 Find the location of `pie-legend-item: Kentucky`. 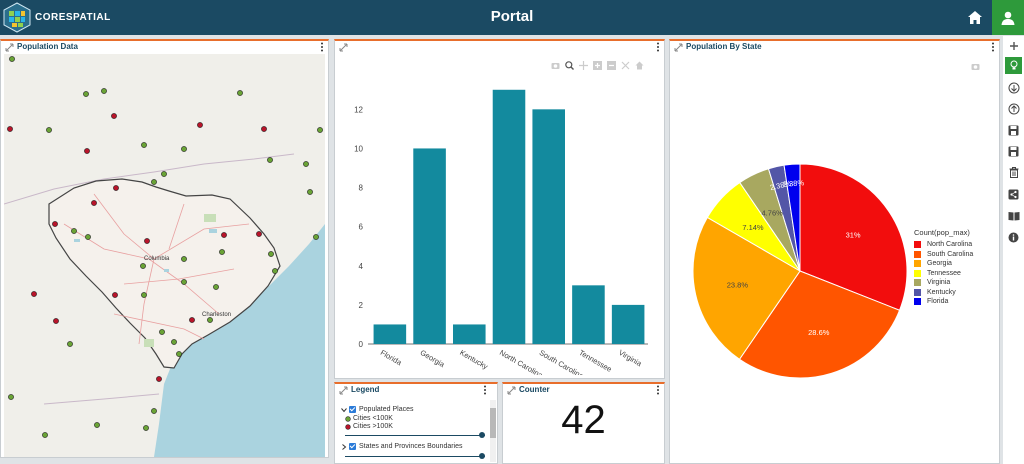

pie-legend-item: Kentucky is located at coordinates (943, 293).